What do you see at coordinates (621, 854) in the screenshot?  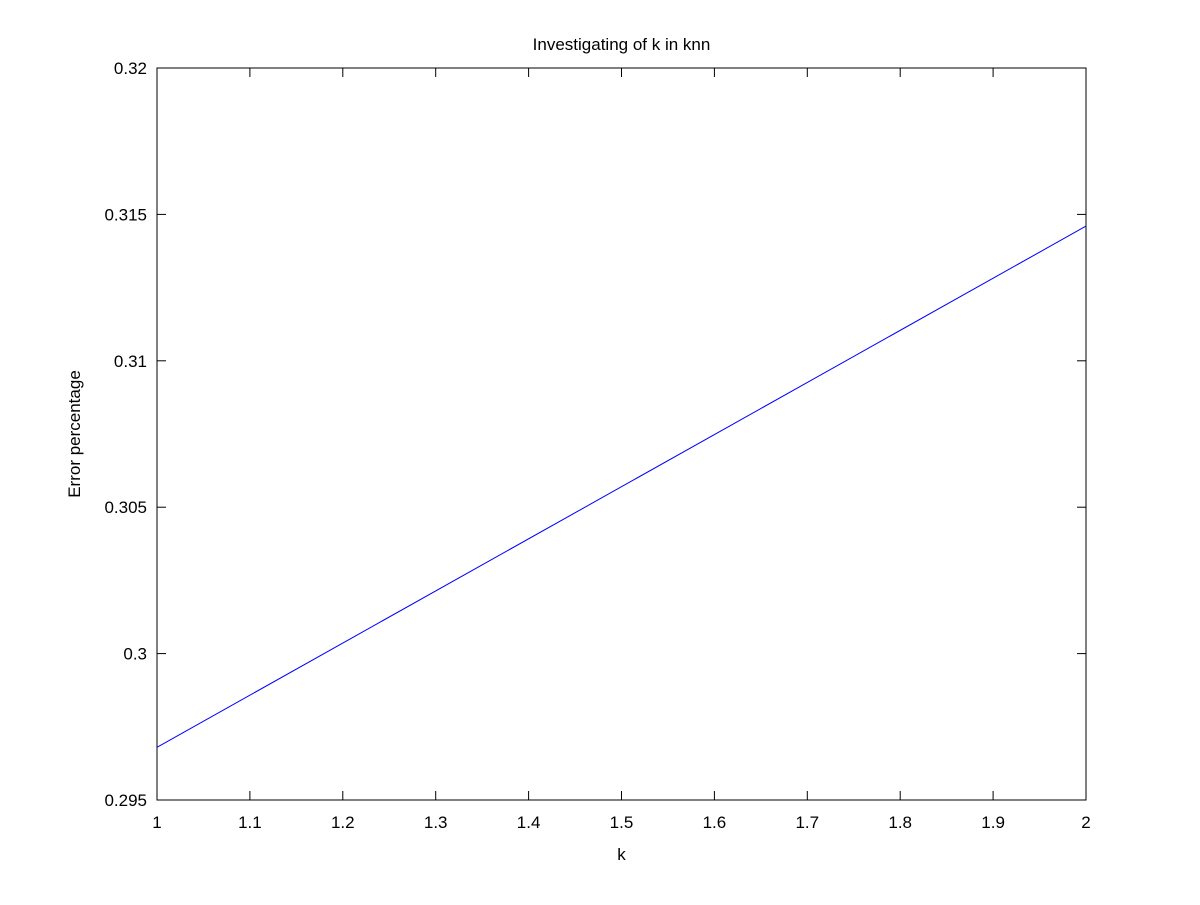 I see `x-axis-label: k` at bounding box center [621, 854].